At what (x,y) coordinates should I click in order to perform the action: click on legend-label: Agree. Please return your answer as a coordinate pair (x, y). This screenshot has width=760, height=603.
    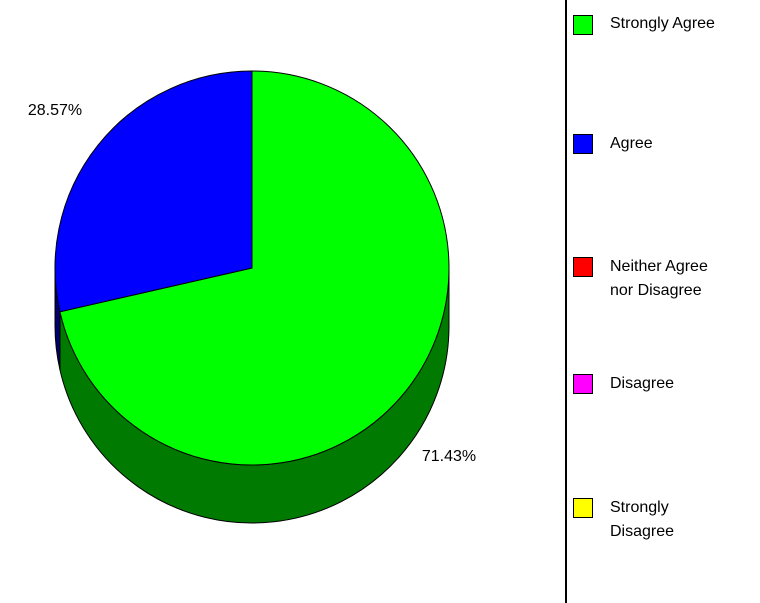
    Looking at the image, I should click on (631, 143).